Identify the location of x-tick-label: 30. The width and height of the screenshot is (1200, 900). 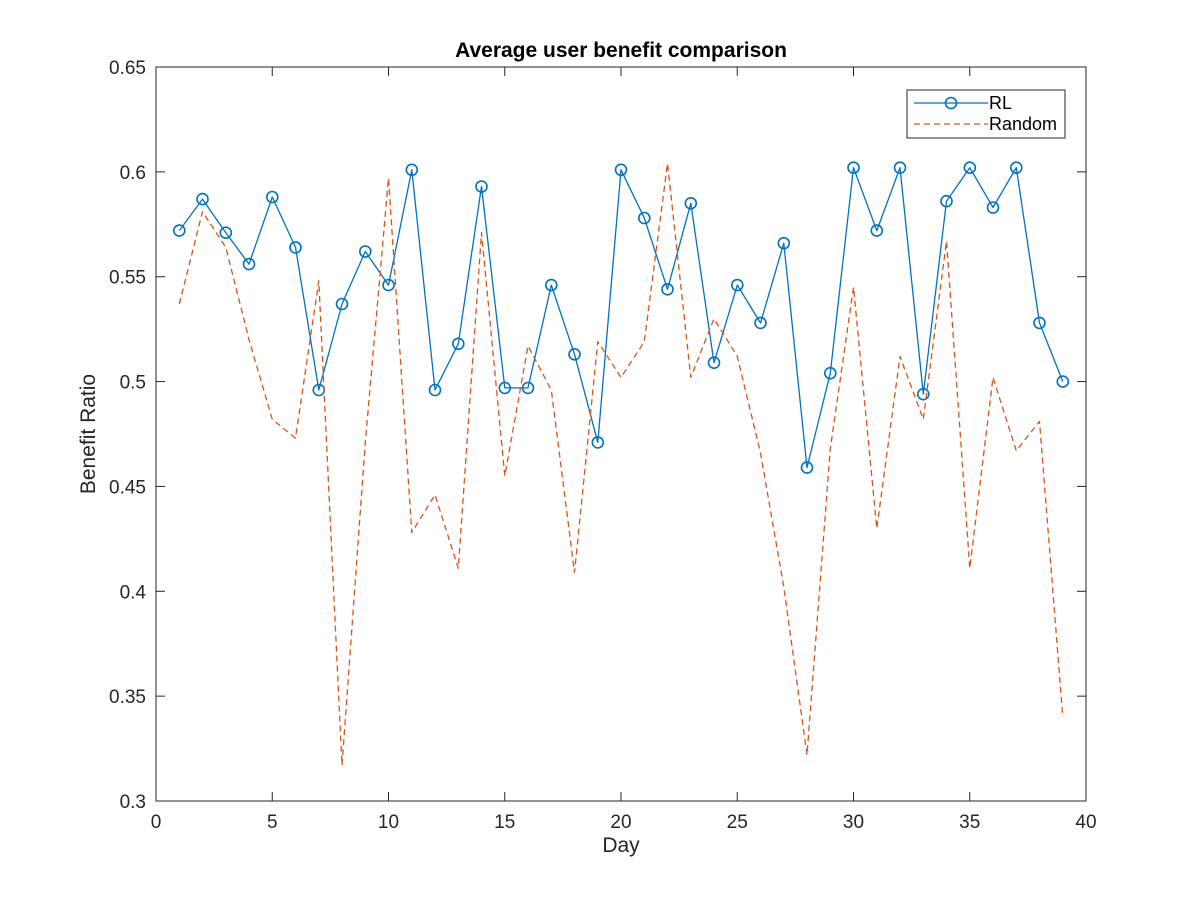
(853, 822).